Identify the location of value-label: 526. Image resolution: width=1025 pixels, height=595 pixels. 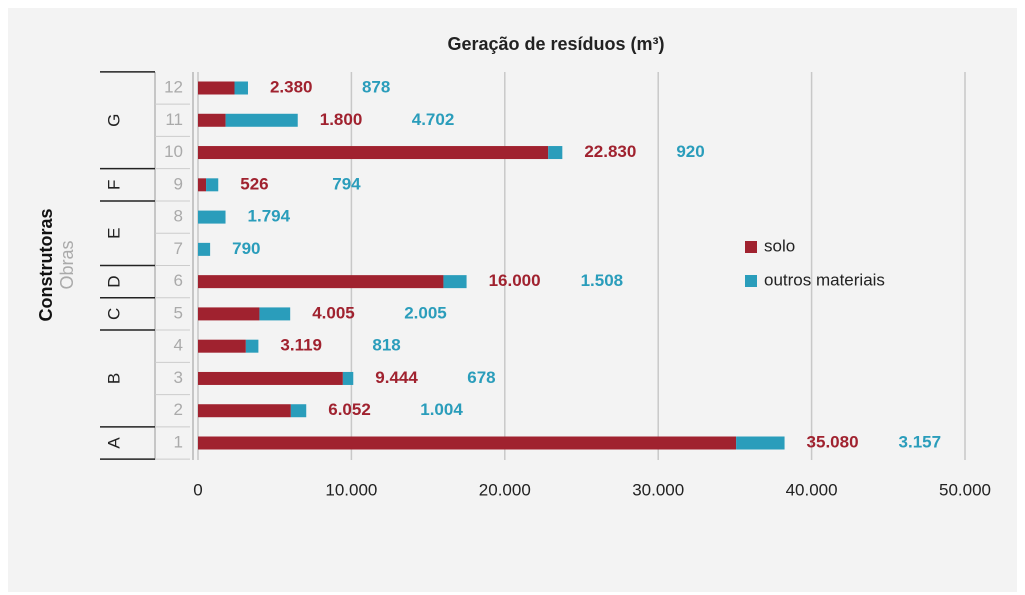
(254, 183).